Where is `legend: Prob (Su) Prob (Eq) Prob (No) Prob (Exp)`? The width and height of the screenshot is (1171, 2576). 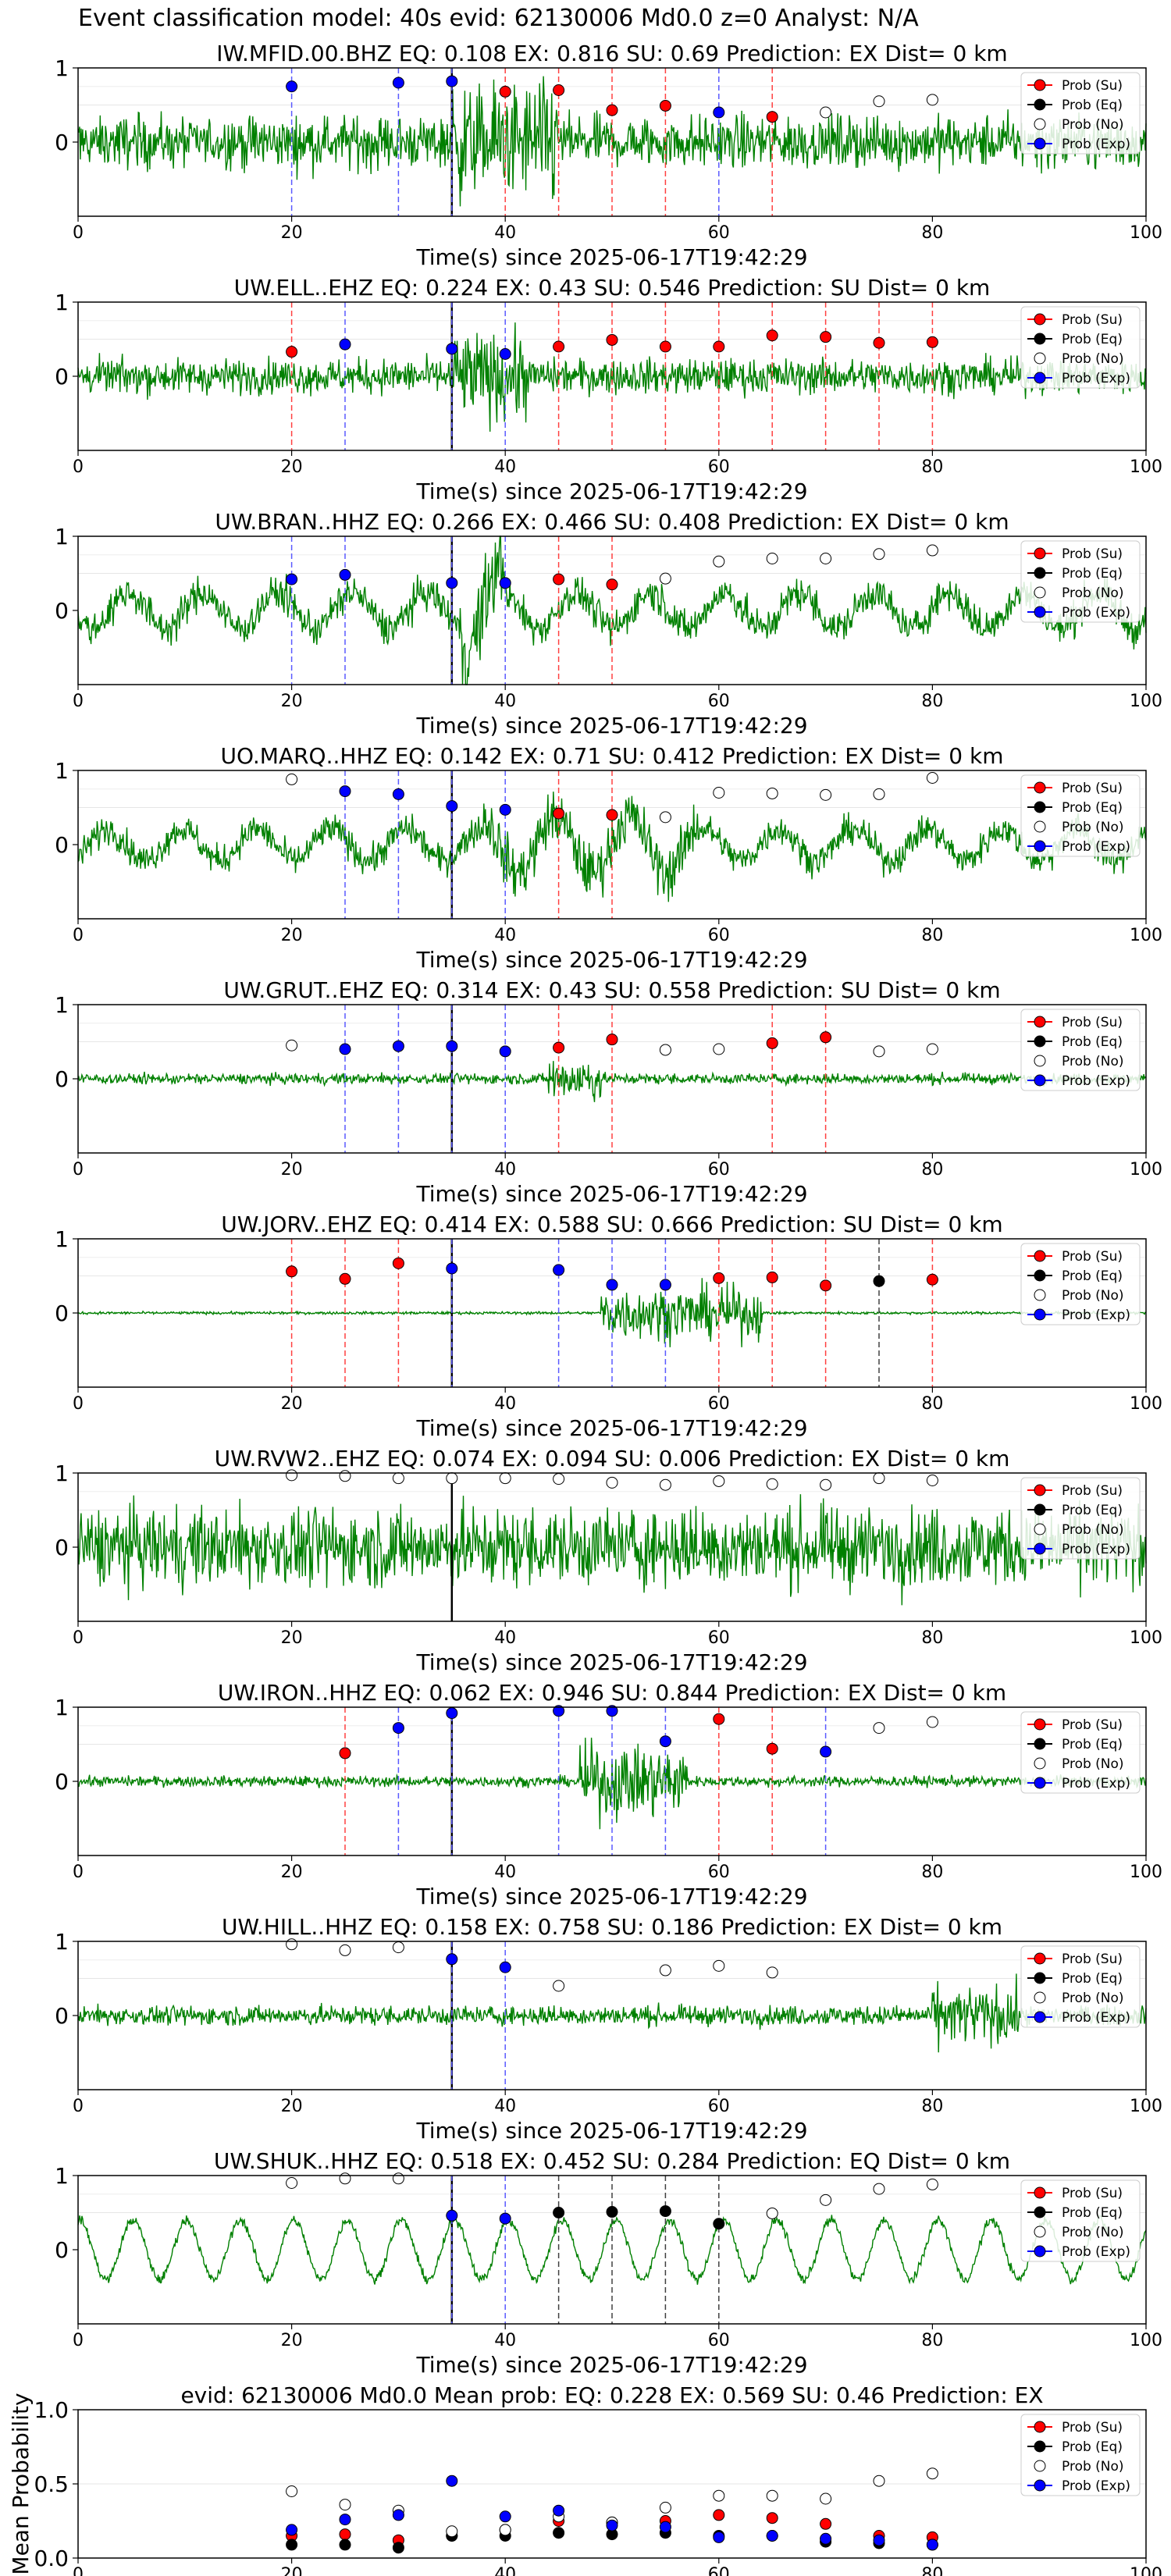 legend: Prob (Su) Prob (Eq) Prob (No) Prob (Exp) is located at coordinates (1080, 1050).